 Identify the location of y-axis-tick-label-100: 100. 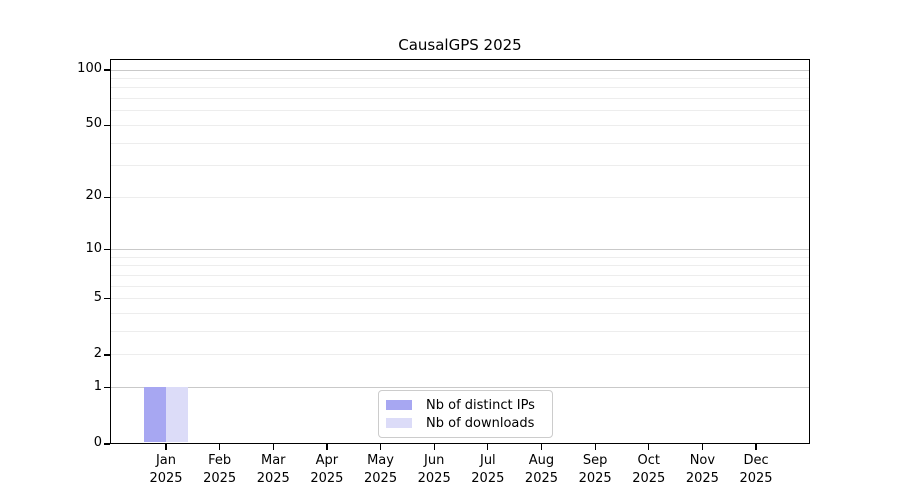
(89, 68).